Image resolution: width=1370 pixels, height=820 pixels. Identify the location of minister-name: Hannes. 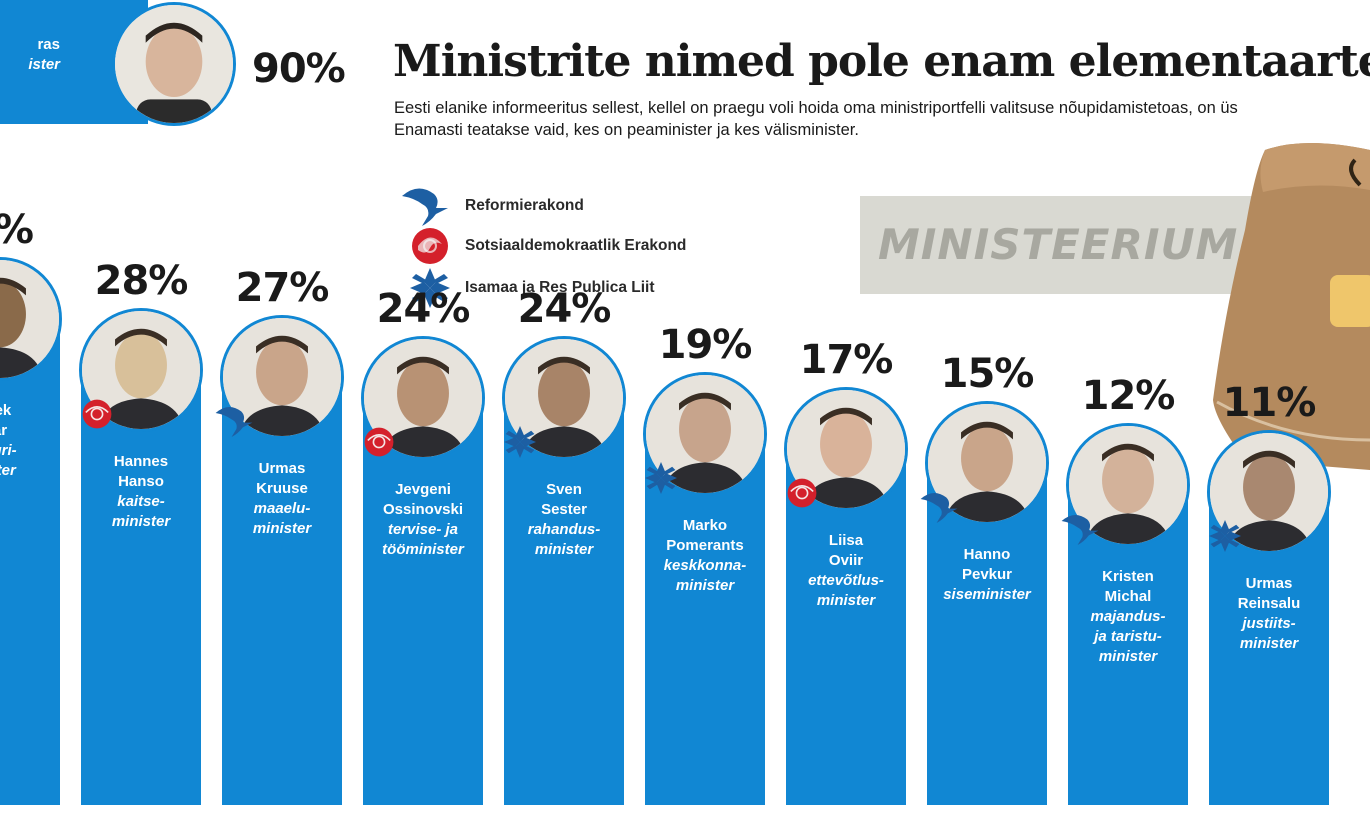
(141, 461).